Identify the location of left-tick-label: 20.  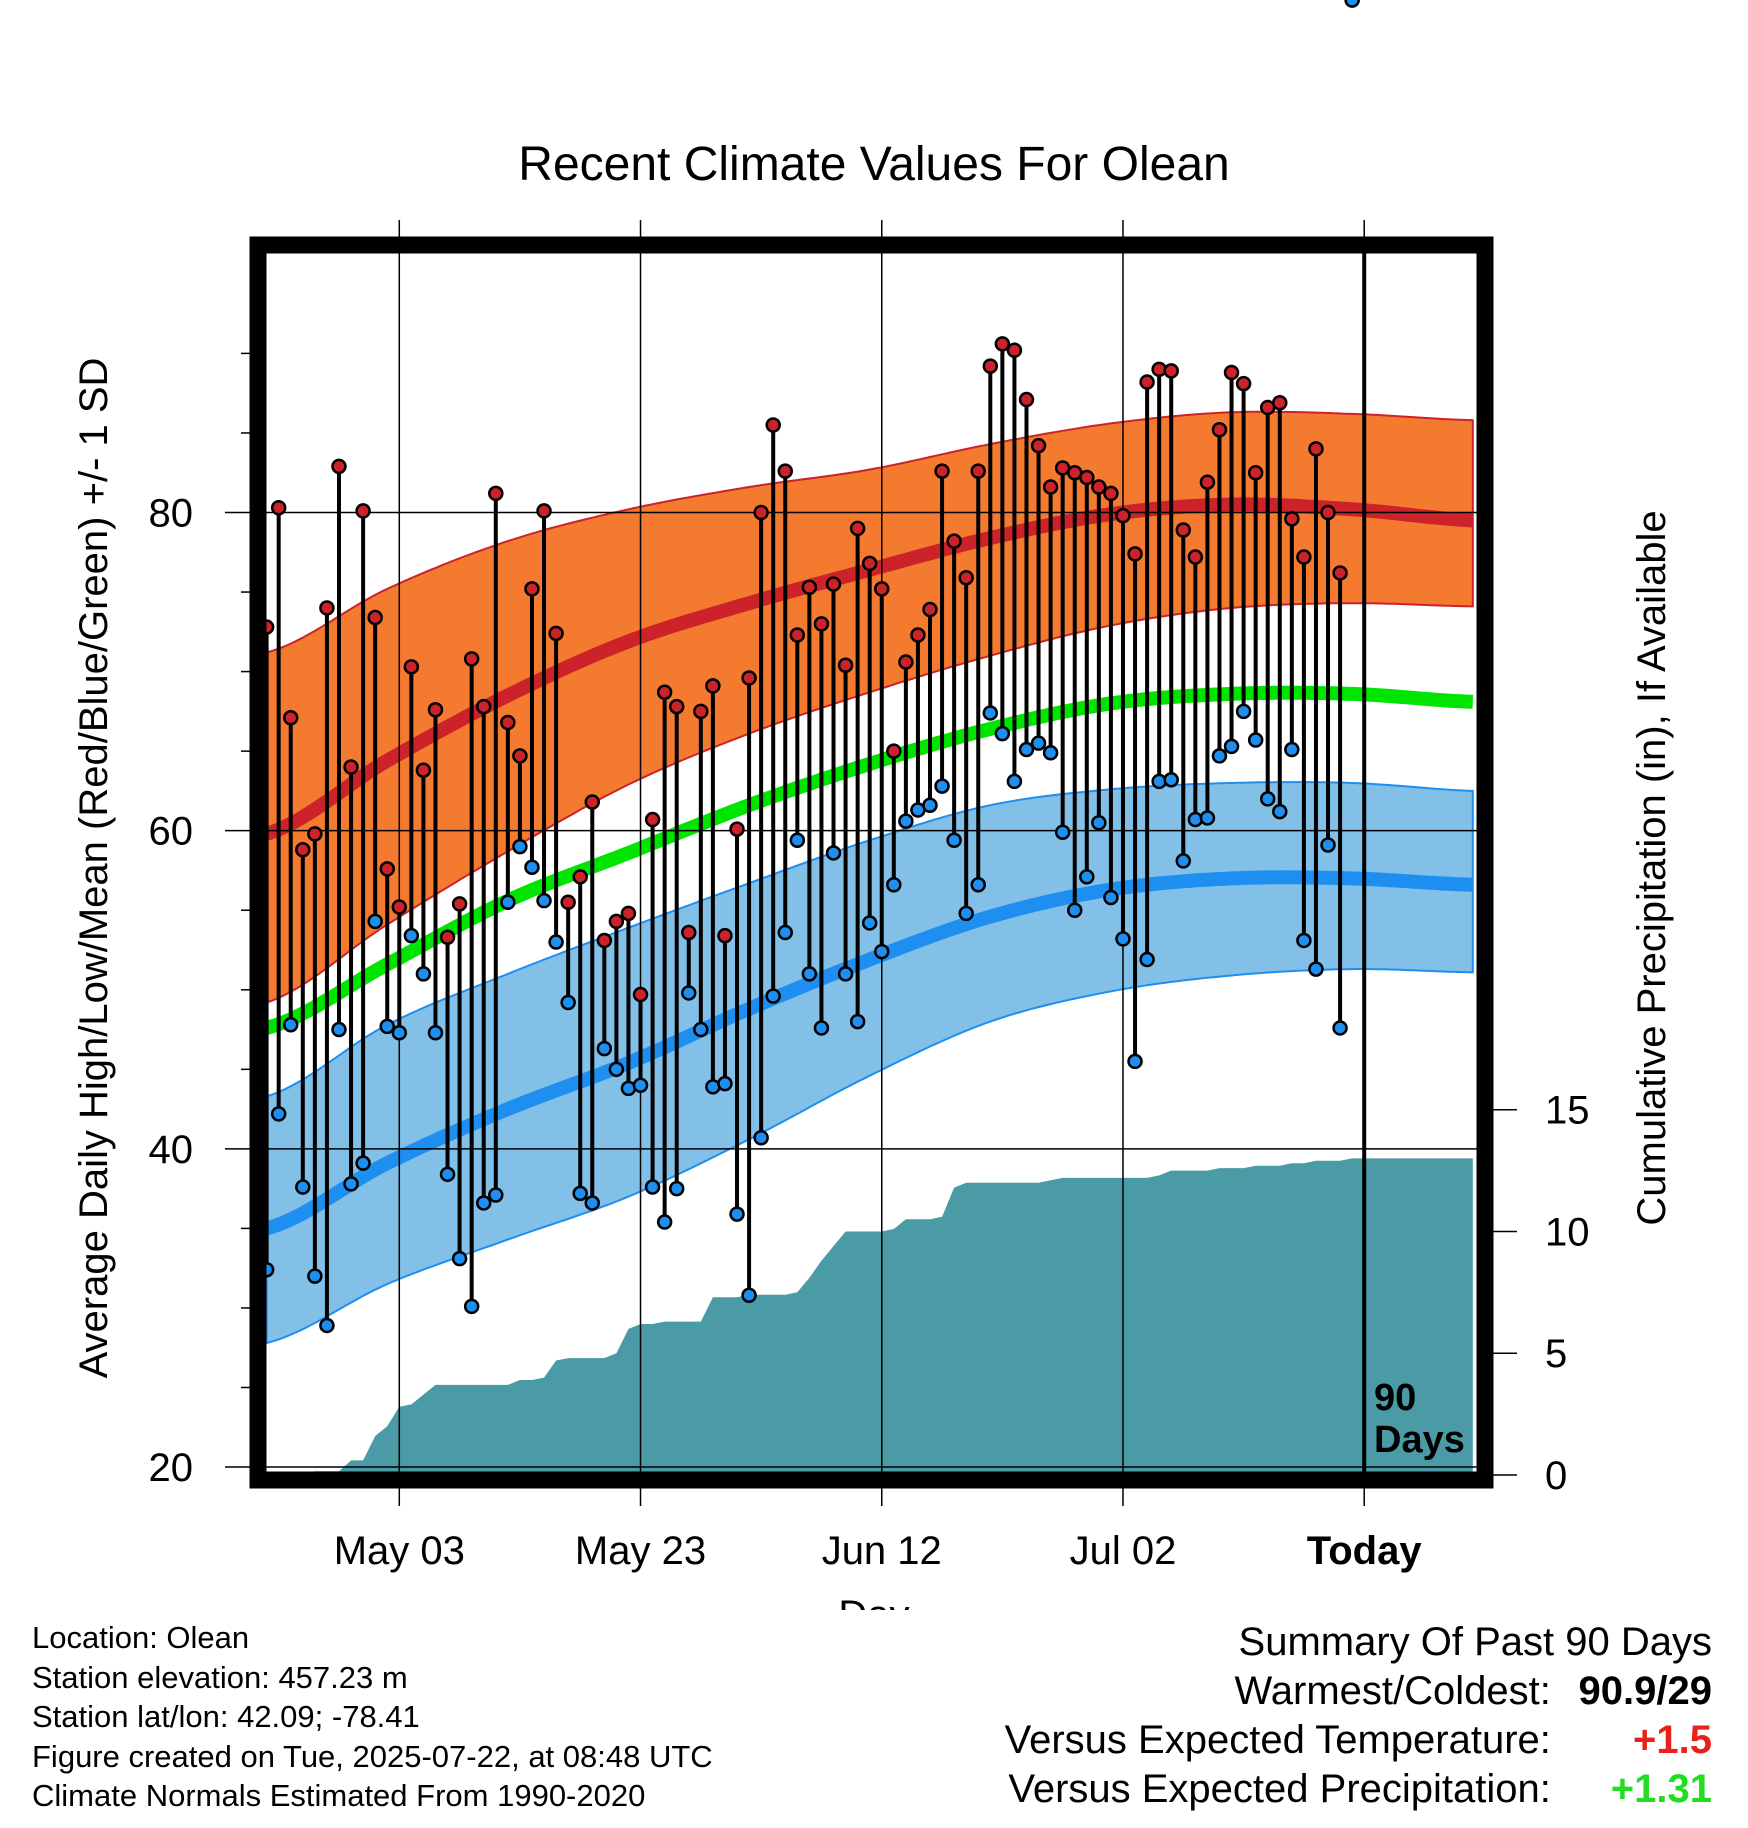
(171, 1468).